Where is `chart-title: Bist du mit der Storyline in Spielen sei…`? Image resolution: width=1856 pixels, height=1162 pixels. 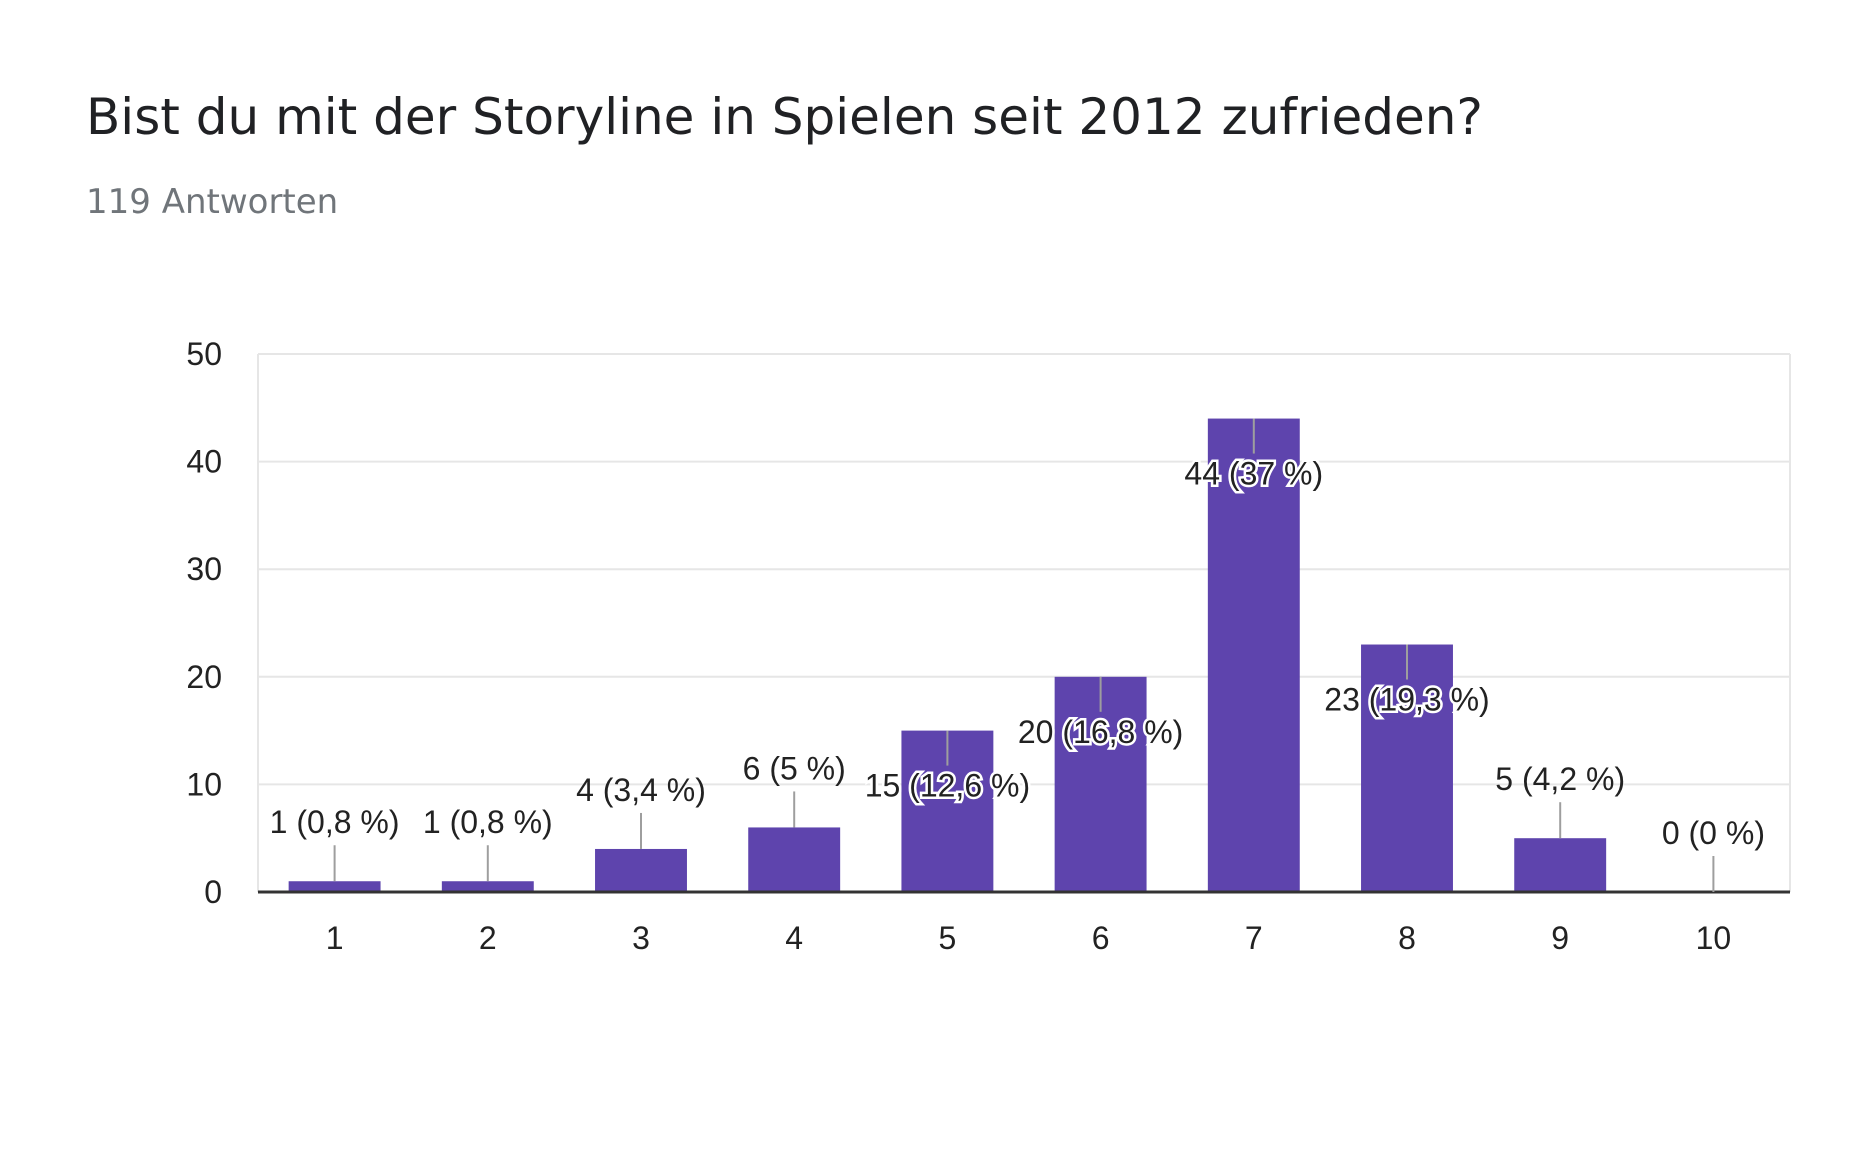 chart-title: Bist du mit der Storyline in Spielen sei… is located at coordinates (784, 117).